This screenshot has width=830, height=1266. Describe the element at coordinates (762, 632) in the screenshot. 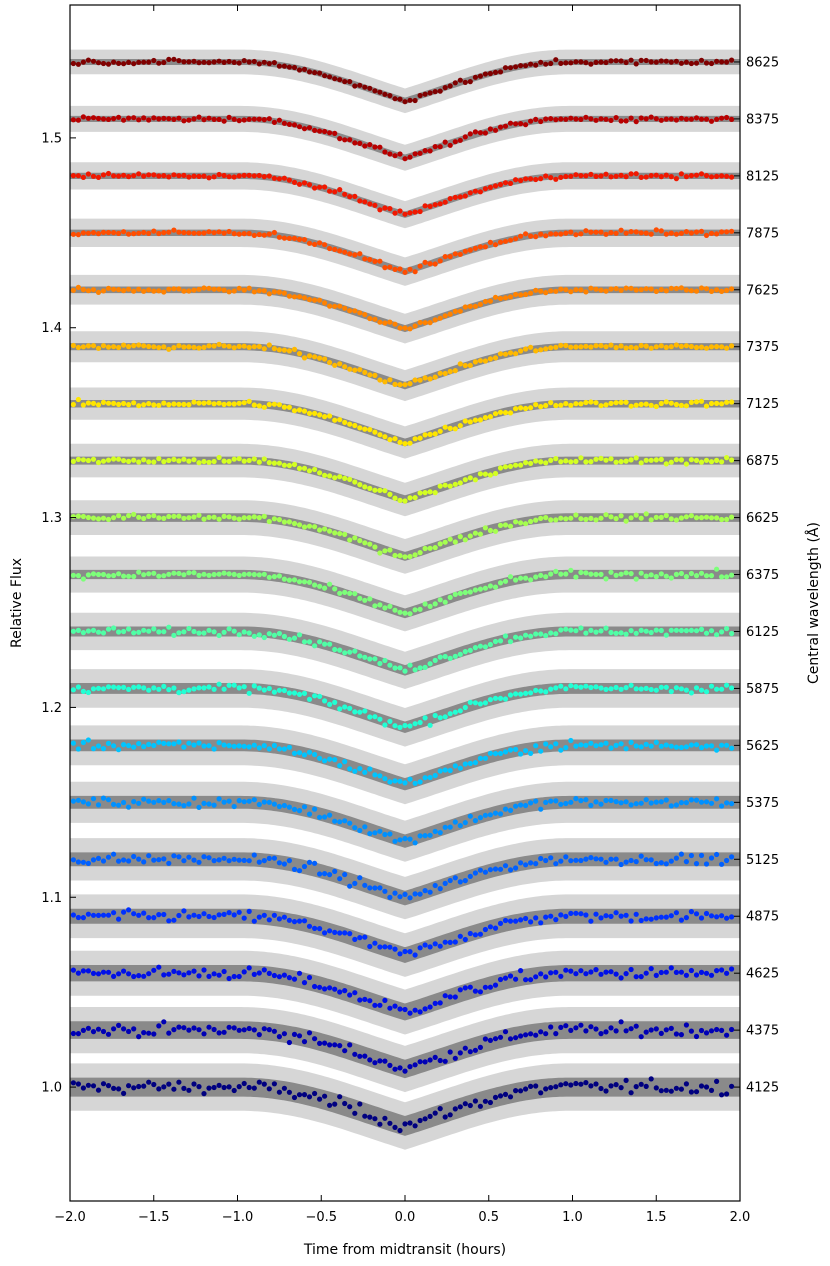

I see `wavelength-label: 6125` at that location.